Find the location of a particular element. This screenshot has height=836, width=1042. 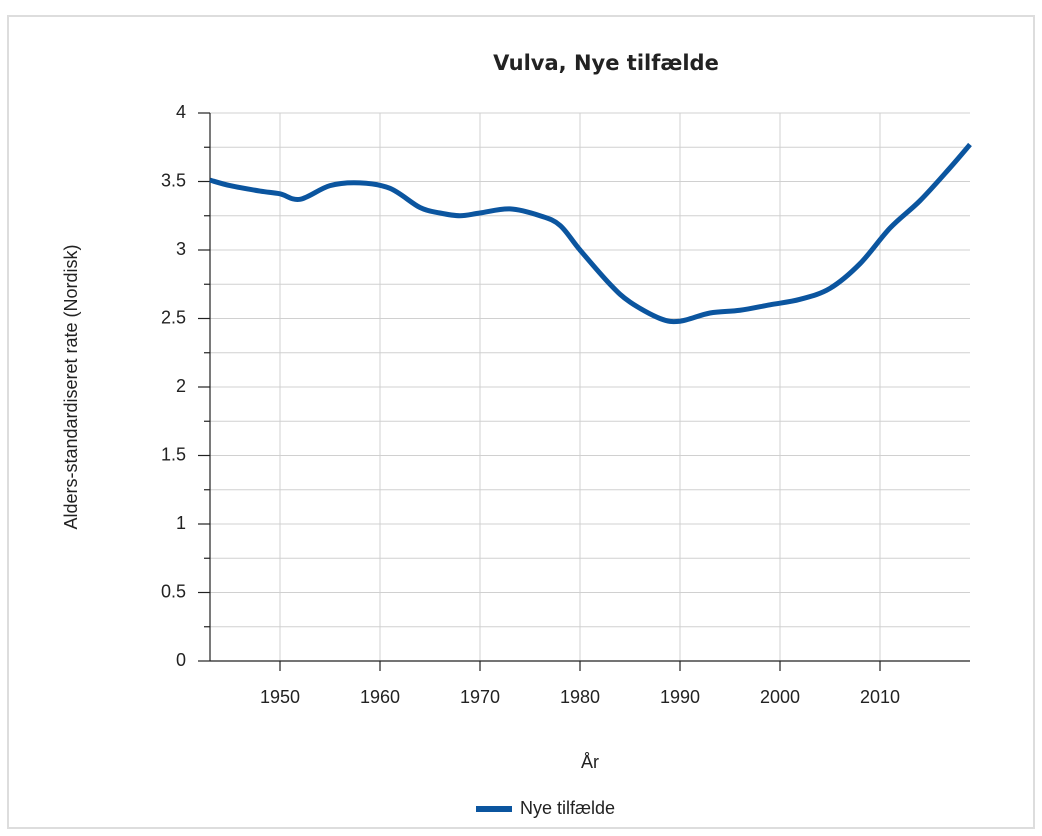

y-tick-label: 3.5 is located at coordinates (173, 180).